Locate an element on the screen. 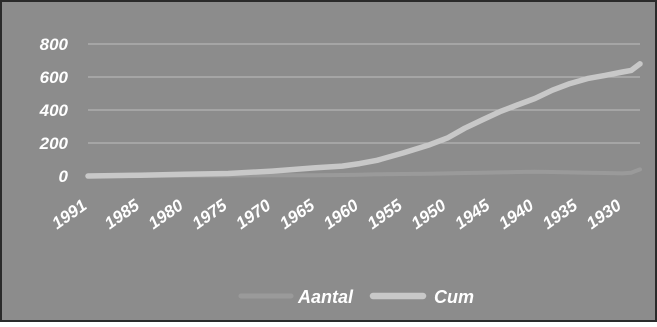  y-tick-label: 600 is located at coordinates (54, 77).